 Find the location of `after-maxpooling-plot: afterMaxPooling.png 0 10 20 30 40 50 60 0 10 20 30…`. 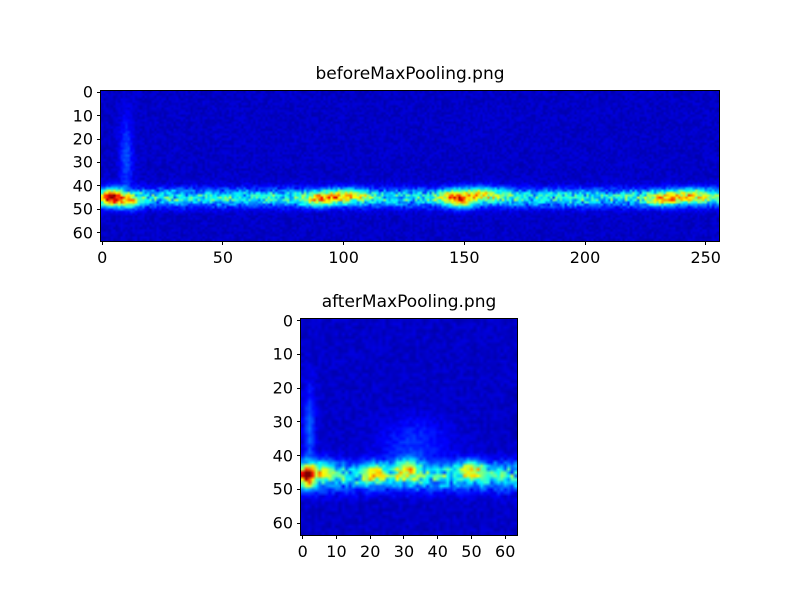

after-maxpooling-plot: afterMaxPooling.png 0 10 20 30 40 50 60 0 10 20 30… is located at coordinates (395, 426).